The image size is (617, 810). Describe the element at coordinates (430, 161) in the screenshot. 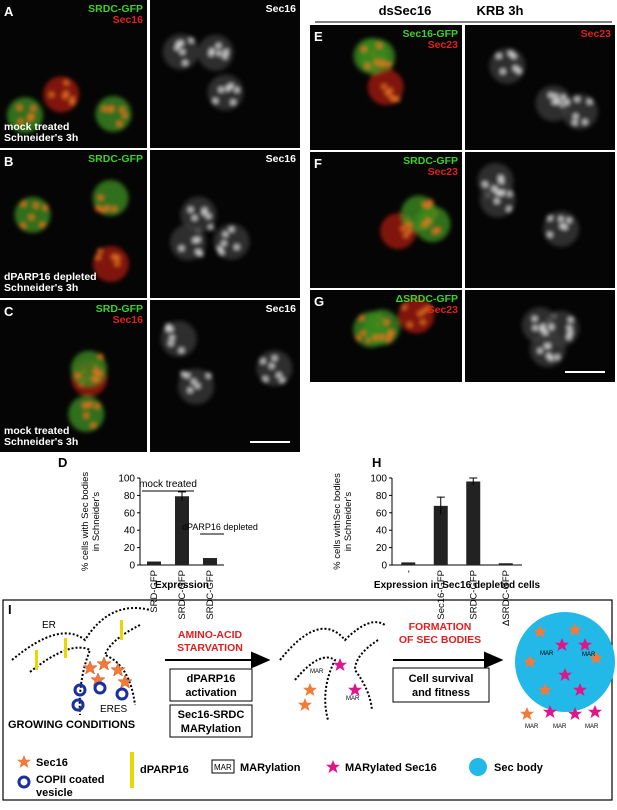

I see `channel-label: SRDC-GFP` at that location.